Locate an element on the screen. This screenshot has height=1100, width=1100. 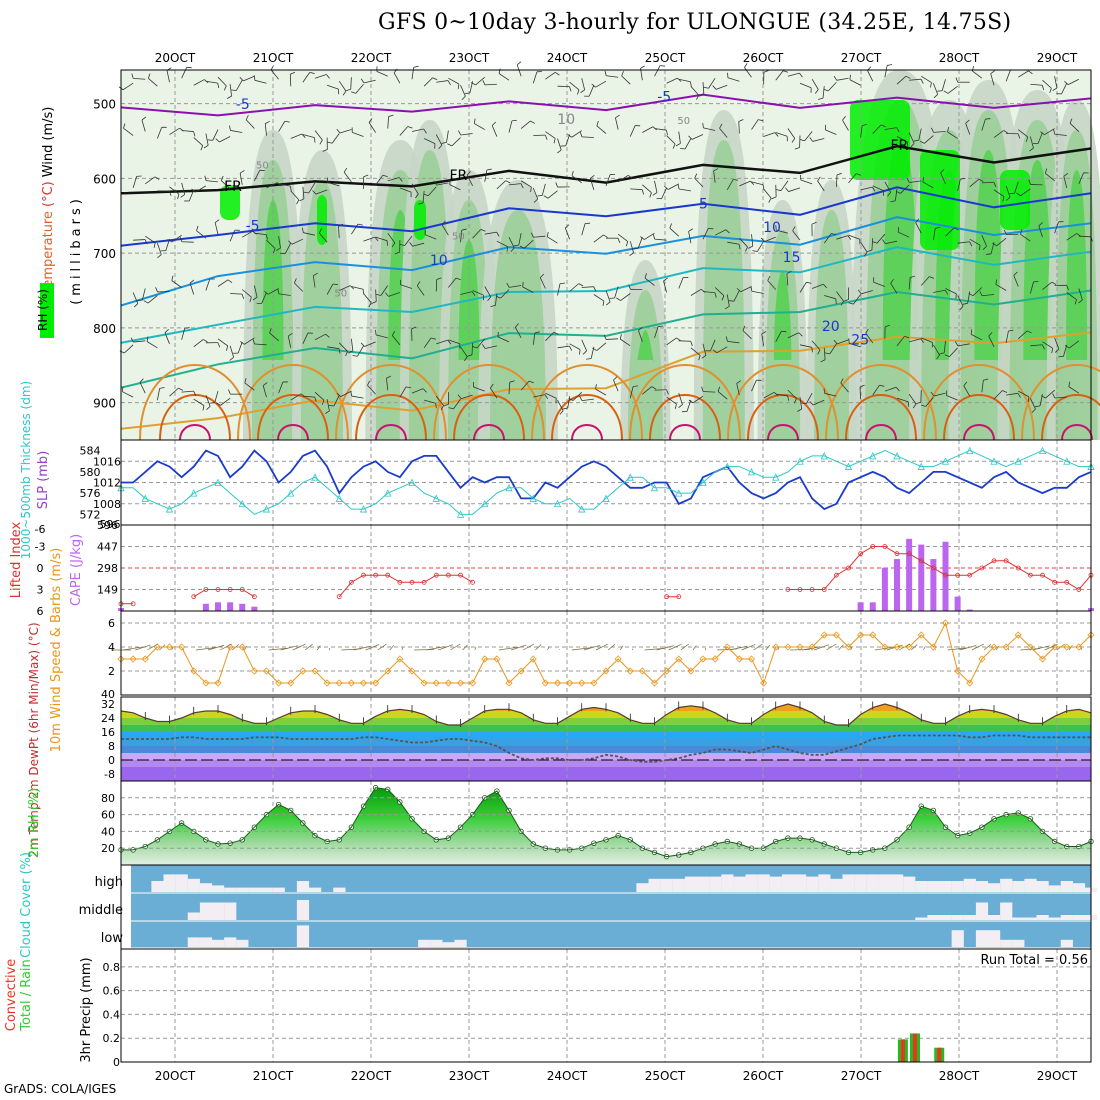
li-marker is located at coordinates (473, 582).